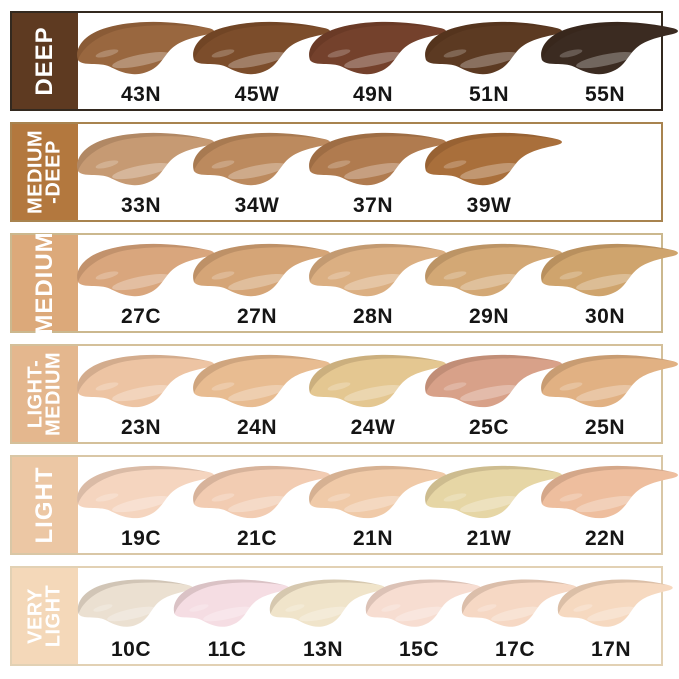 The image size is (679, 679). What do you see at coordinates (515, 649) in the screenshot?
I see `shade-code: 17C` at bounding box center [515, 649].